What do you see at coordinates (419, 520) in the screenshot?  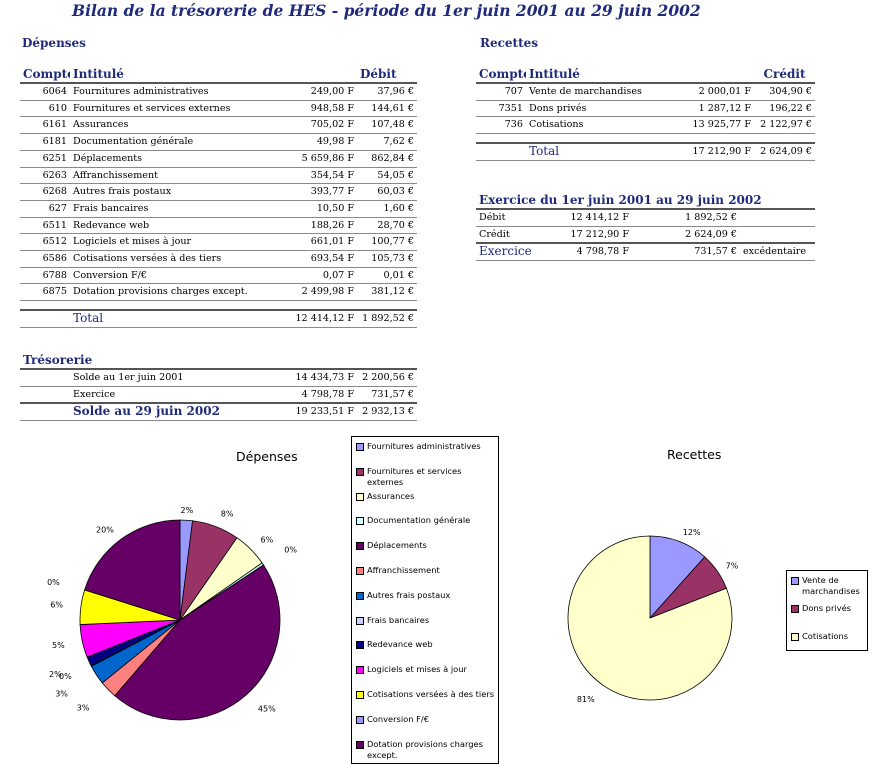 I see `depenses-legend-label: Documentation générale` at bounding box center [419, 520].